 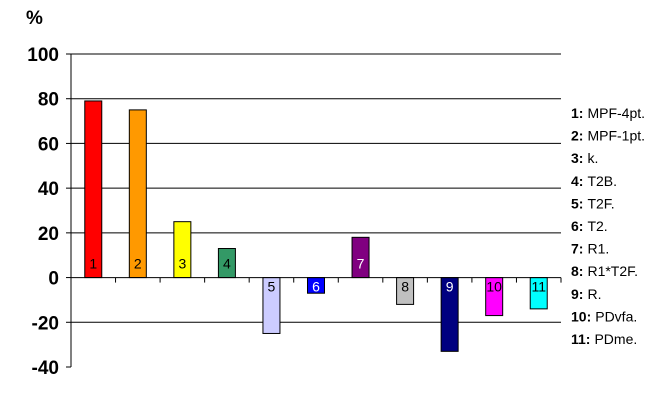 What do you see at coordinates (577, 113) in the screenshot?
I see `legend-number: 1:` at bounding box center [577, 113].